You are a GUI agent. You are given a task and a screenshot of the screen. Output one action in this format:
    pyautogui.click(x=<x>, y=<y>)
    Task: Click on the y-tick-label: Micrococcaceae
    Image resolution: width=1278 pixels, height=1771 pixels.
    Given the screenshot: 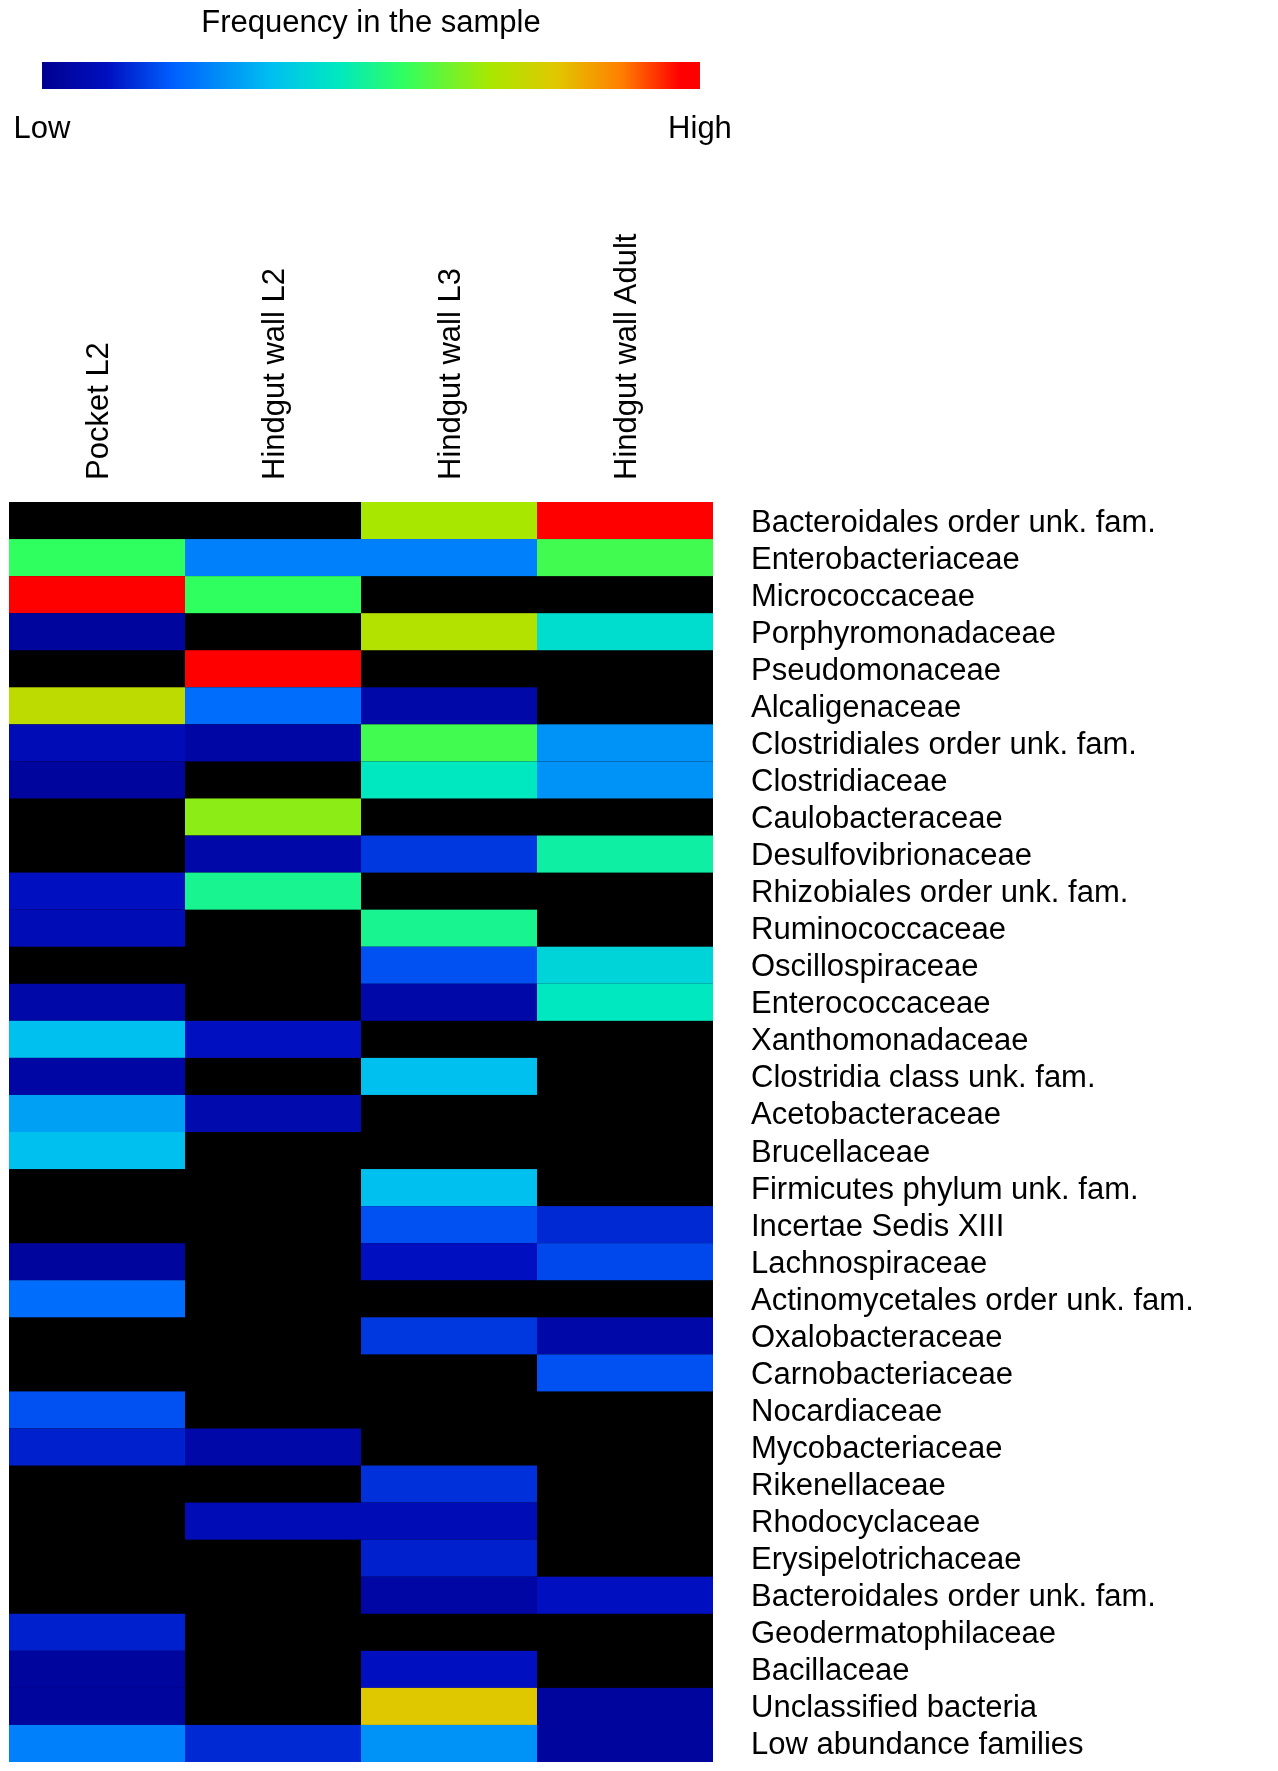 What is the action you would take?
    pyautogui.click(x=863, y=595)
    